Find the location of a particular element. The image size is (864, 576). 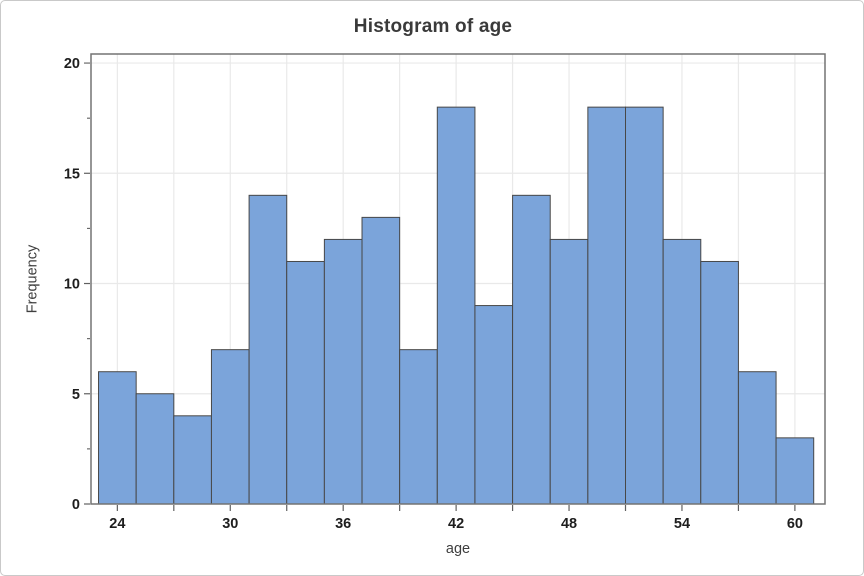

x-tick-label: 54 is located at coordinates (682, 524).